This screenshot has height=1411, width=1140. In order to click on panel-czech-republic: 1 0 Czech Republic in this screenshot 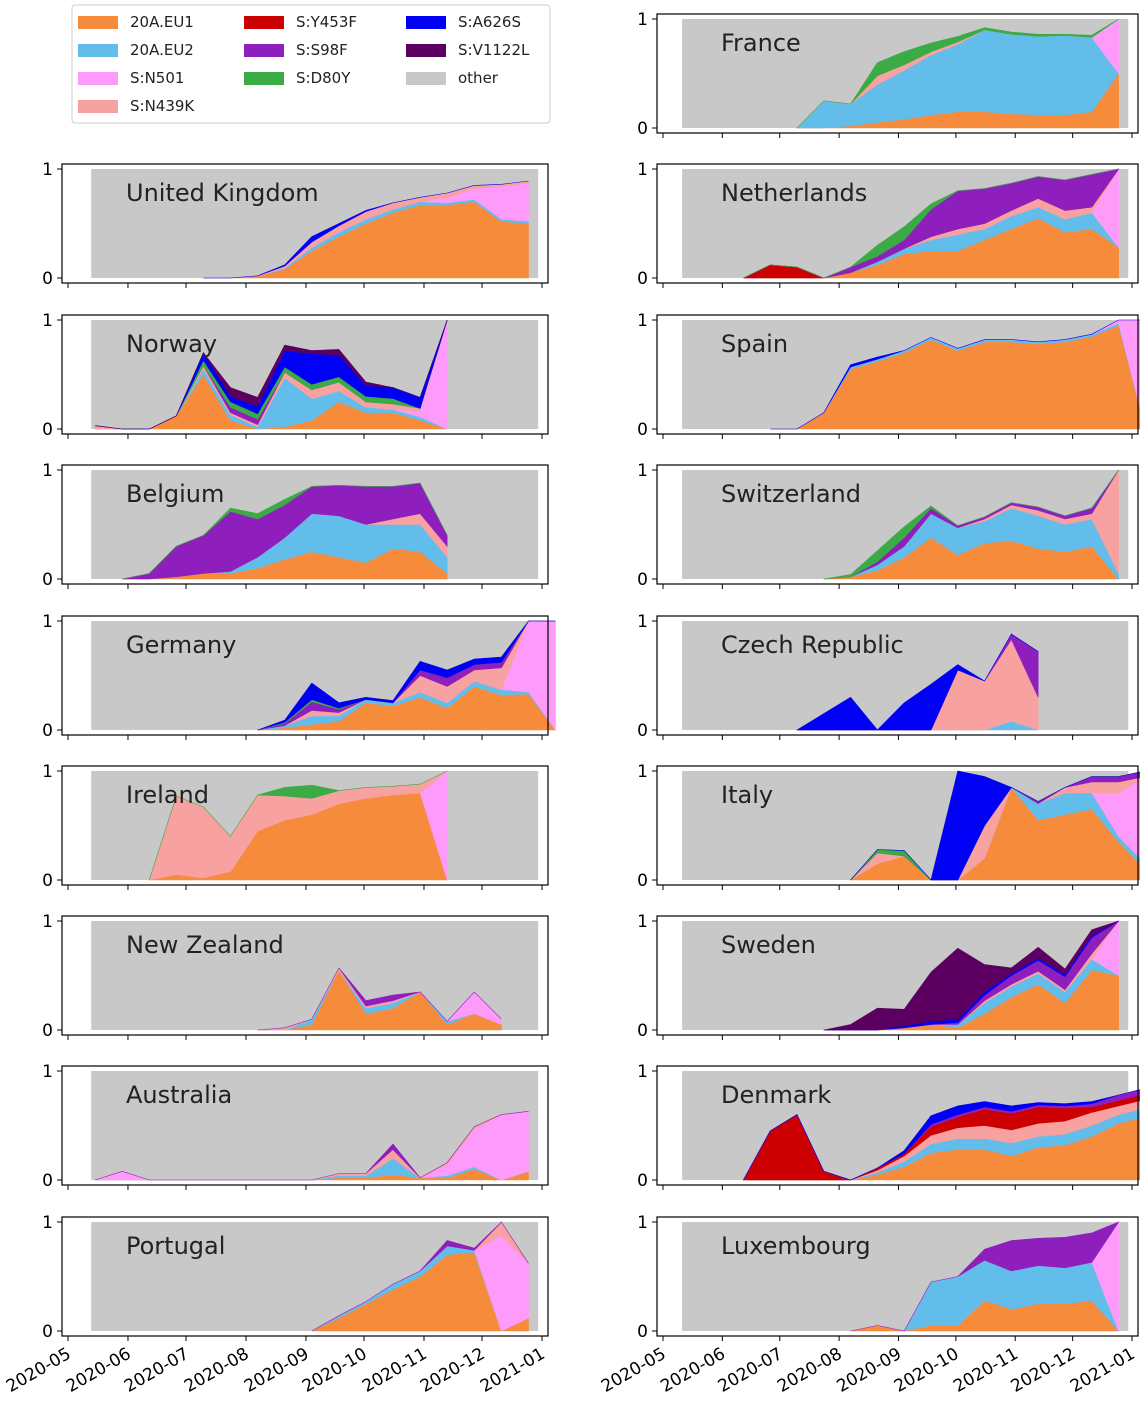, I will do `click(888, 676)`.